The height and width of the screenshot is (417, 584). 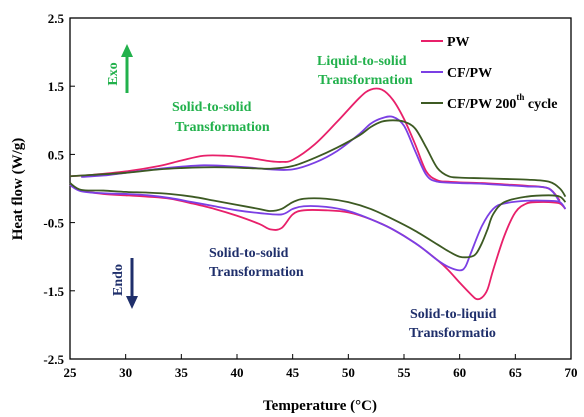 I want to click on exo-indicator: Exo, so click(x=119, y=68).